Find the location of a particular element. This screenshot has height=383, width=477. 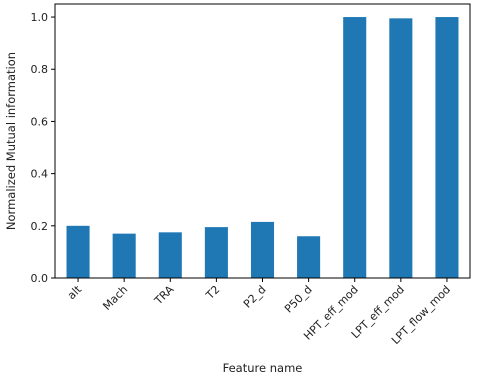

y-tick-label: 0.2 is located at coordinates (40, 226).